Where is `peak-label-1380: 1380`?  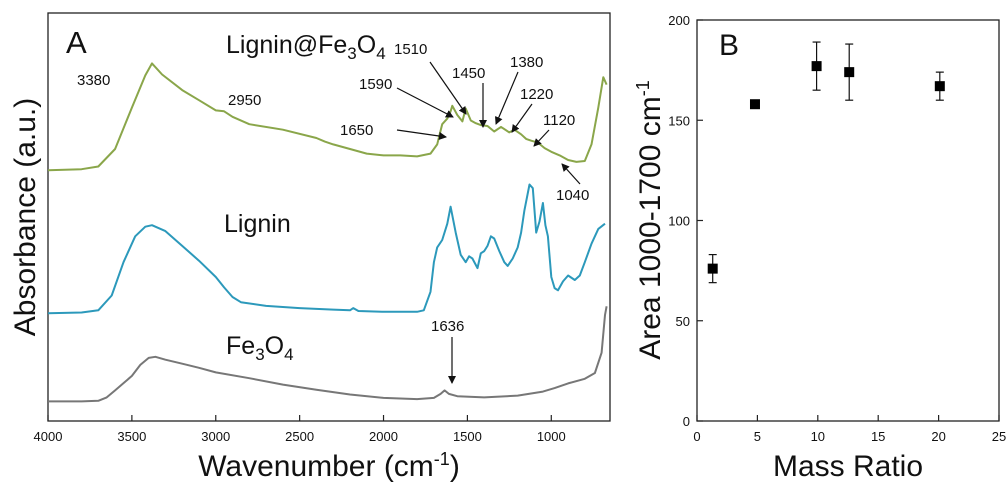
peak-label-1380: 1380 is located at coordinates (526, 62).